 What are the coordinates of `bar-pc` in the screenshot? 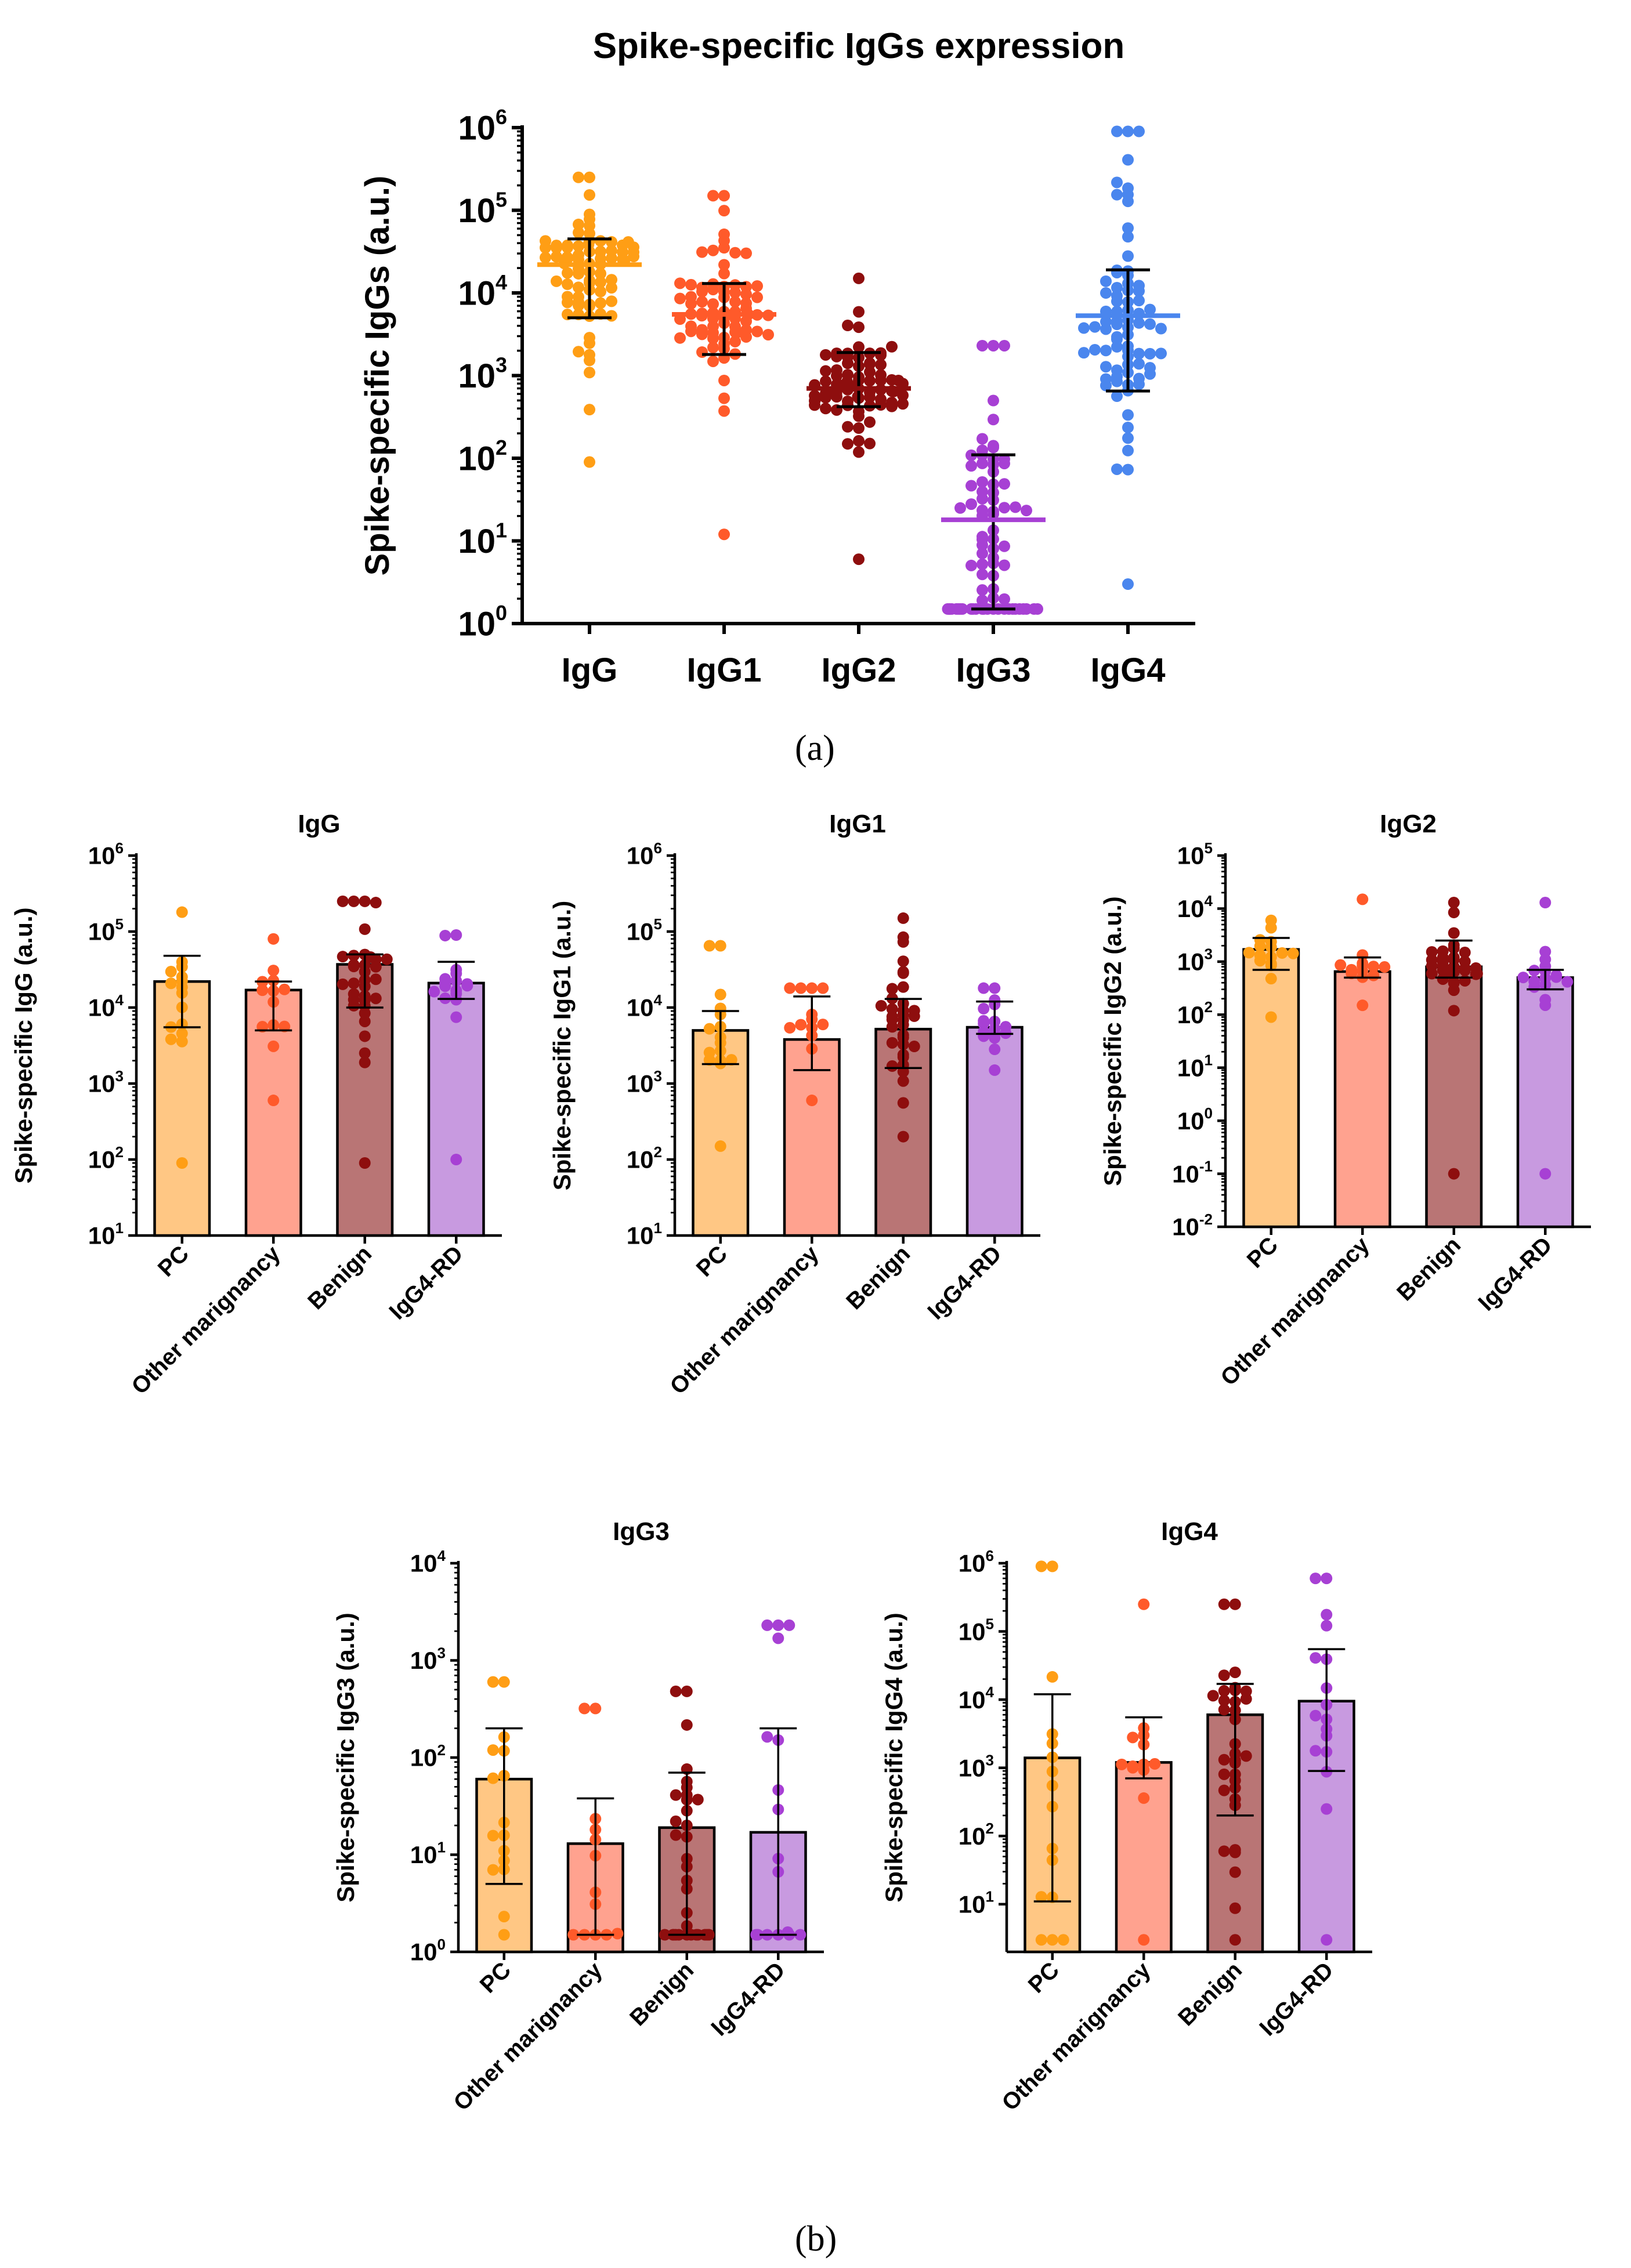 It's located at (1271, 1089).